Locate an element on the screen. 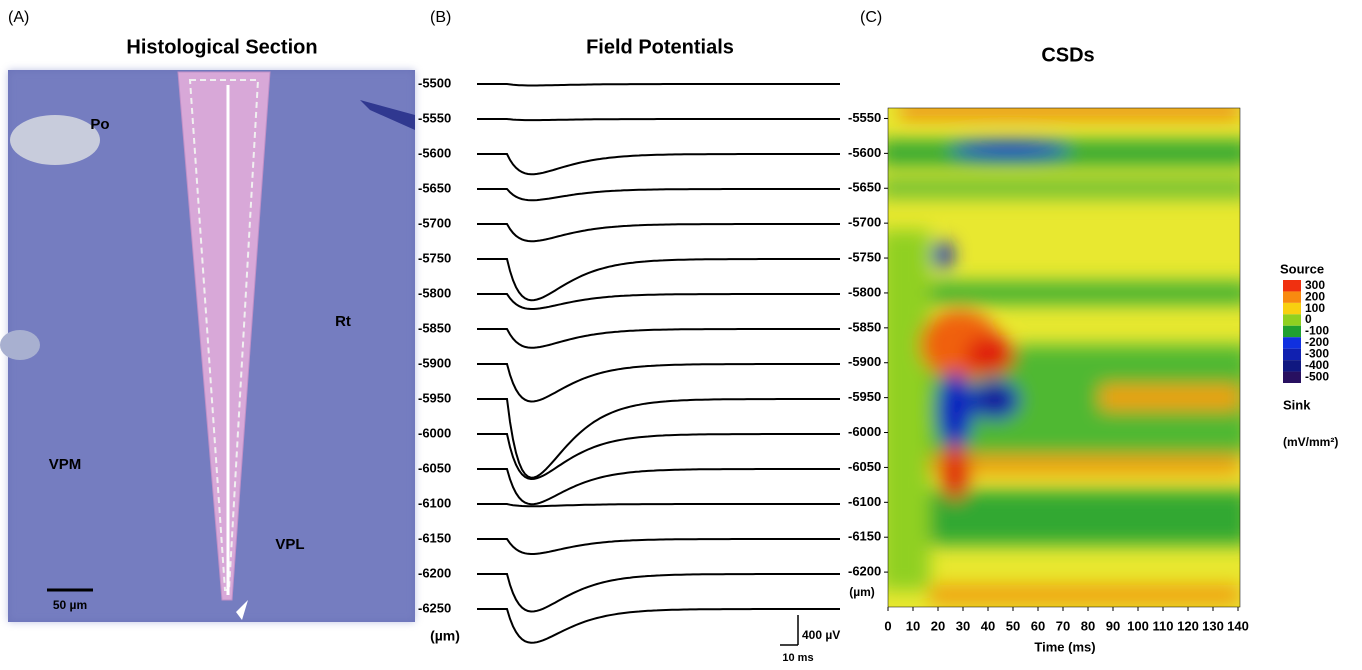 Image resolution: width=1362 pixels, height=670 pixels. panel-letter: (B) is located at coordinates (440, 17).